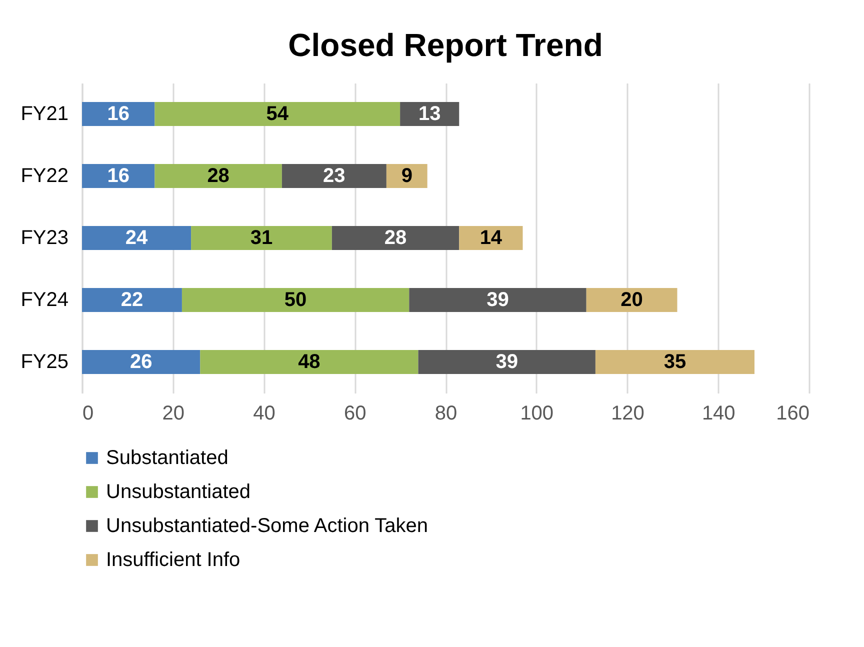  I want to click on legend-label: Substantiated, so click(167, 458).